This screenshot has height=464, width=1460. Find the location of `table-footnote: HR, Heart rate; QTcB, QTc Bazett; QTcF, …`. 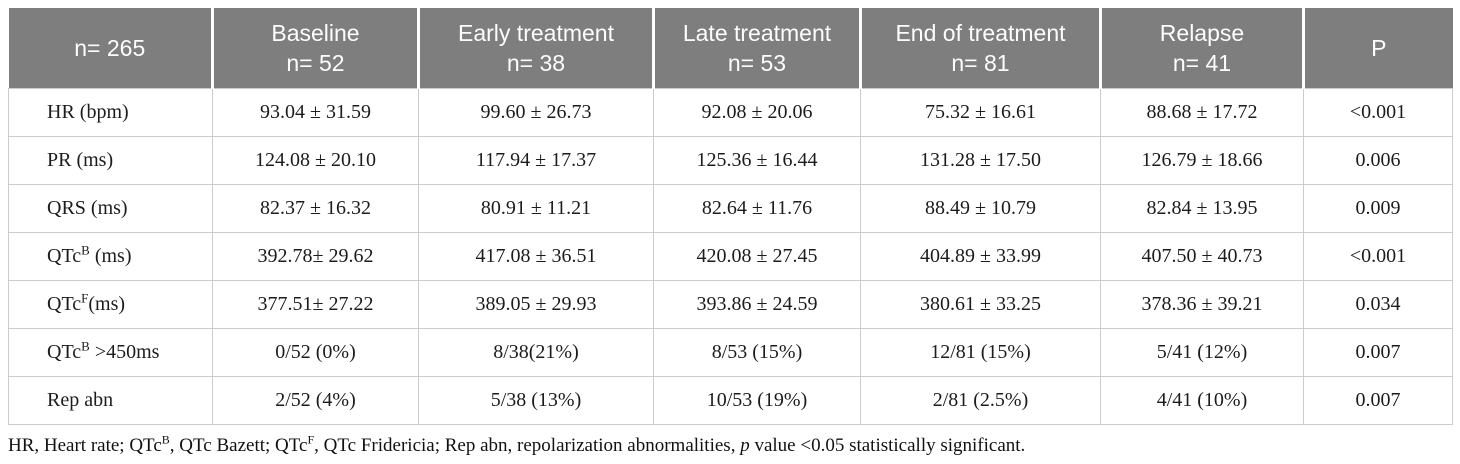

table-footnote: HR, Heart rate; QTcB, QTc Bazett; QTcF, … is located at coordinates (730, 444).